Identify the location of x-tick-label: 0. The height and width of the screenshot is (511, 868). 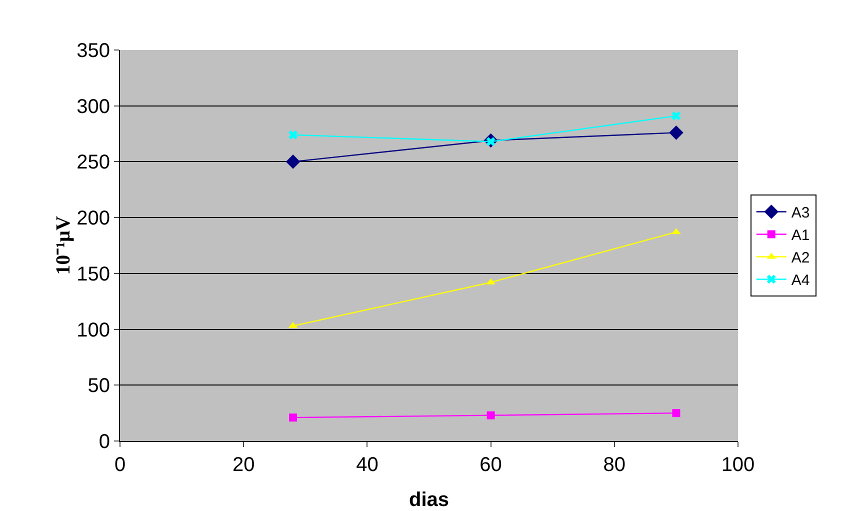
(120, 465).